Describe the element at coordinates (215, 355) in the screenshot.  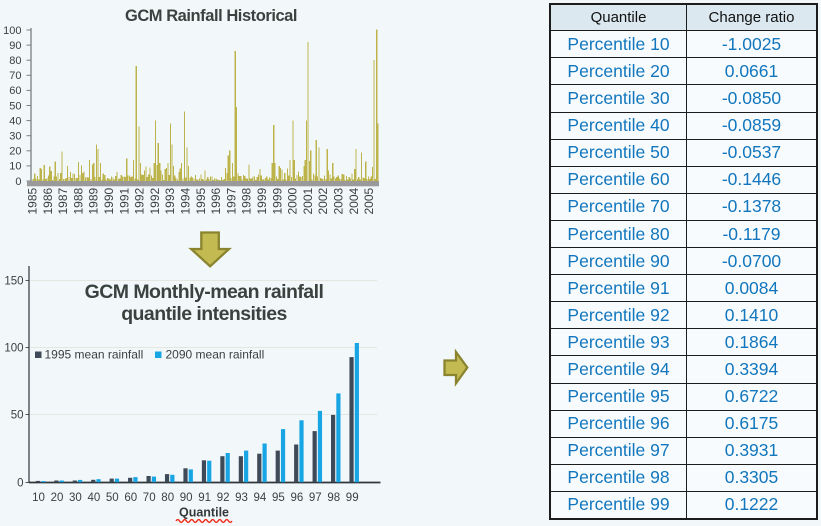
I see `svg-text: 2090 mean rainfall` at that location.